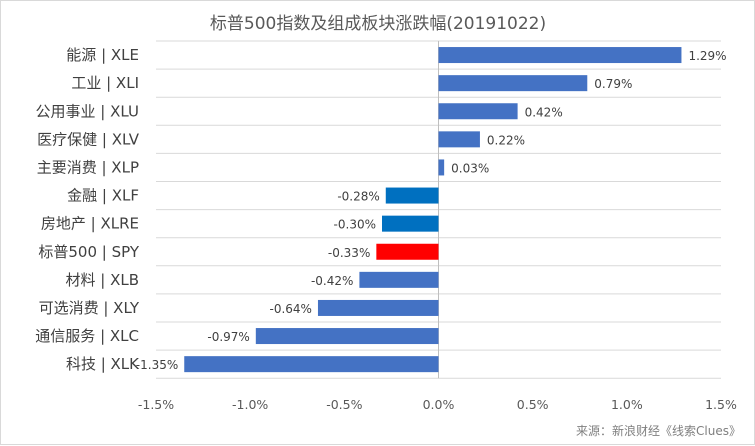 This screenshot has width=755, height=446. Describe the element at coordinates (89, 308) in the screenshot. I see `category-label: 可选消费 | XLY` at that location.